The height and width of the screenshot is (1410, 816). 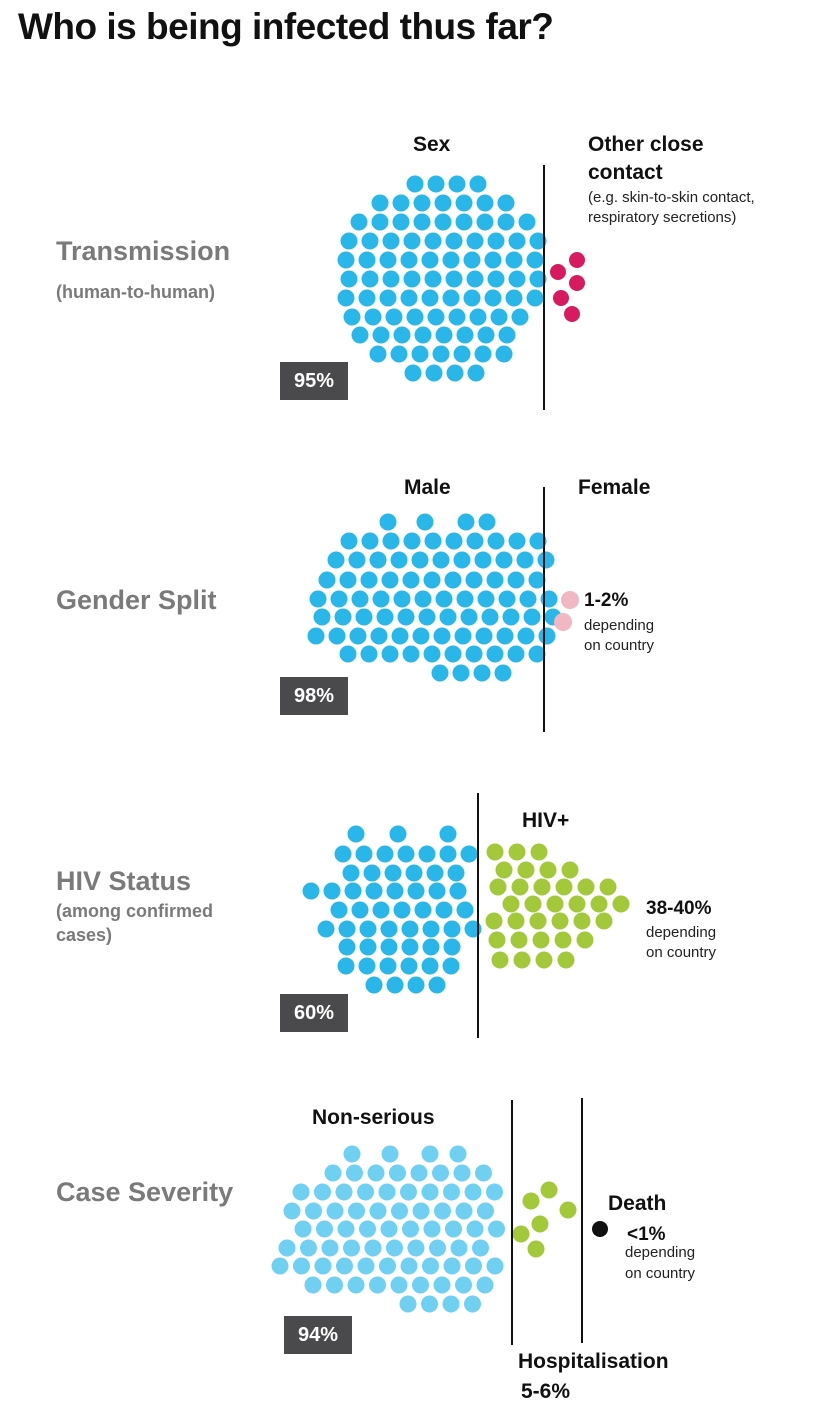 I want to click on other-note-cont: on country, so click(x=681, y=952).